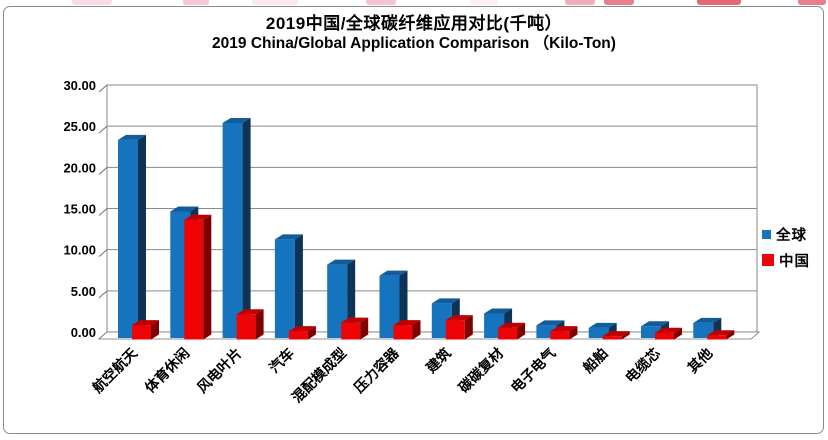 The height and width of the screenshot is (440, 828). What do you see at coordinates (768, 260) in the screenshot?
I see `legend-marker-china` at bounding box center [768, 260].